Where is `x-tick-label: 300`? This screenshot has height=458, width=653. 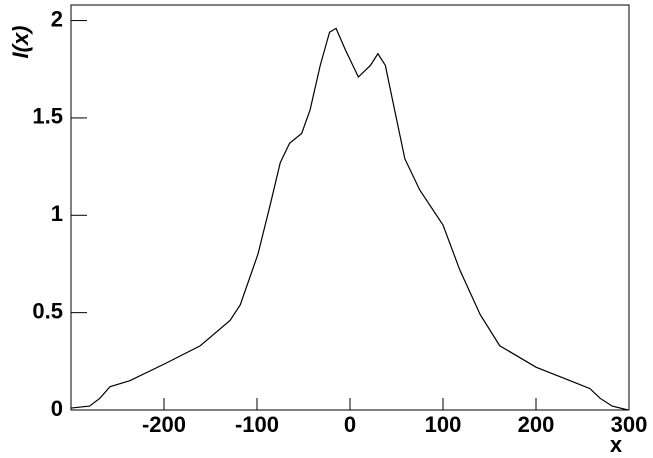 x-tick-label: 300 is located at coordinates (629, 424).